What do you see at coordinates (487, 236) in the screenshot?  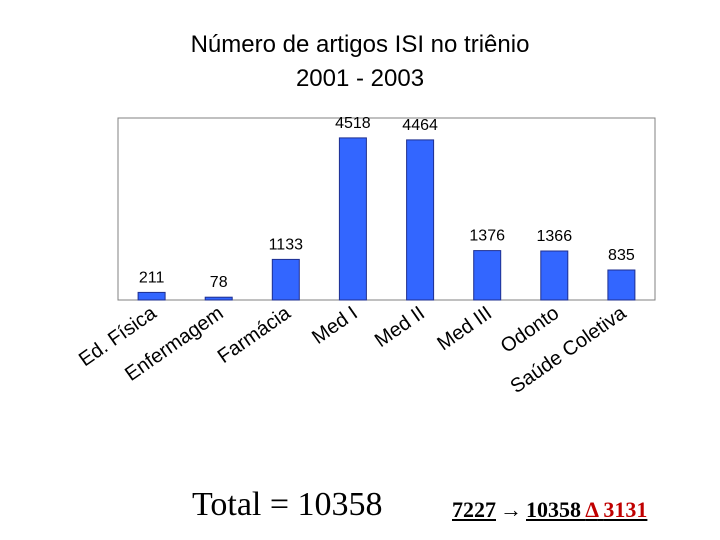 I see `value-label-5: 1376` at bounding box center [487, 236].